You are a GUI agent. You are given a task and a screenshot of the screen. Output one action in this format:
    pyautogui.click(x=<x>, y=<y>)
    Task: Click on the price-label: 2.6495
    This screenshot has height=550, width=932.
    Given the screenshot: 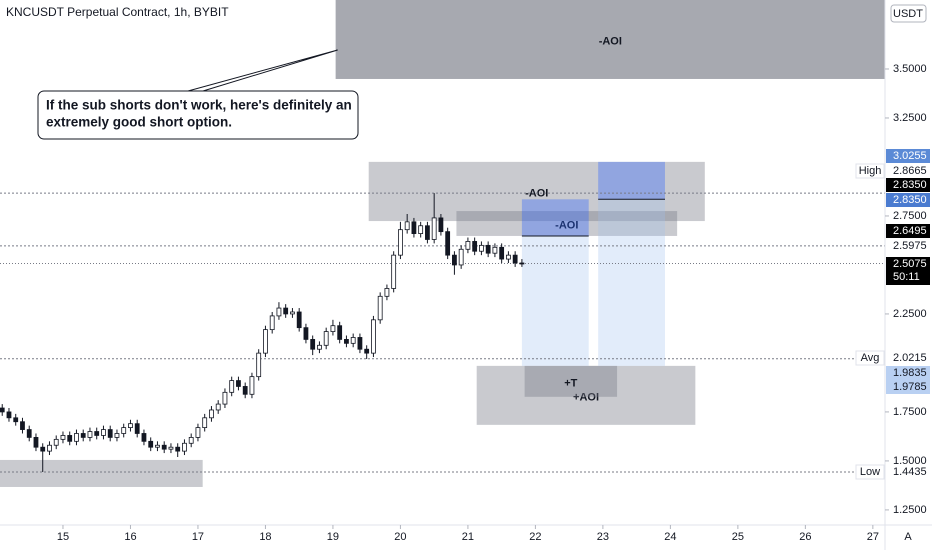 What is the action you would take?
    pyautogui.click(x=910, y=231)
    